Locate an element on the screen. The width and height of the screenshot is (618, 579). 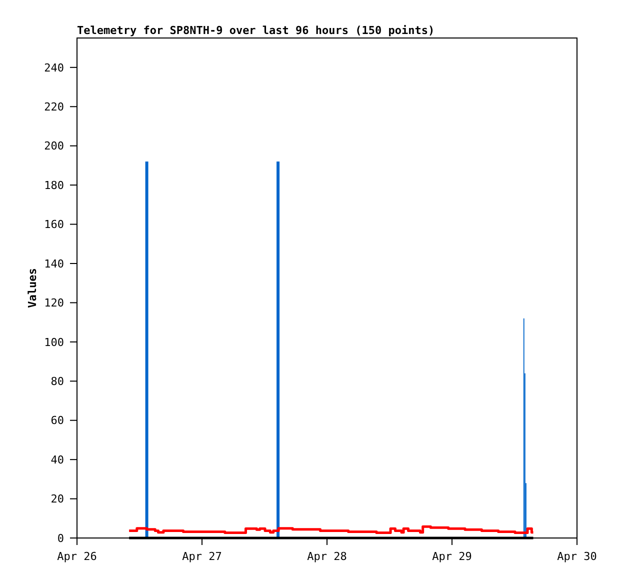
x-tick-label: Apr 30 is located at coordinates (577, 556).